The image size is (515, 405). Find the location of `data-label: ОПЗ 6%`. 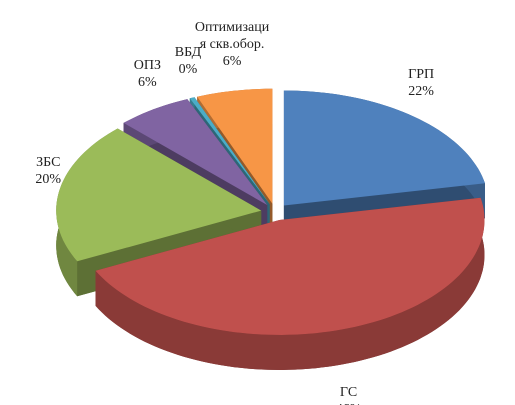

data-label: ОПЗ 6% is located at coordinates (147, 74).